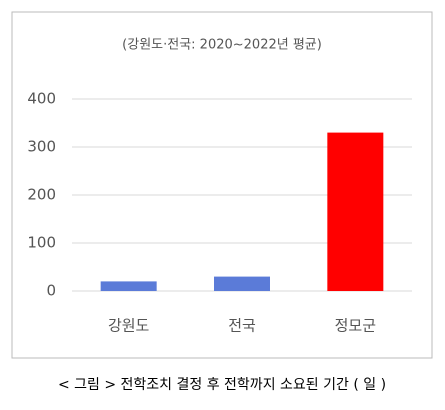 This screenshot has height=410, width=445. I want to click on chart-subtitle: (강원도·전국: 2020~2022년 평균), so click(222, 45).